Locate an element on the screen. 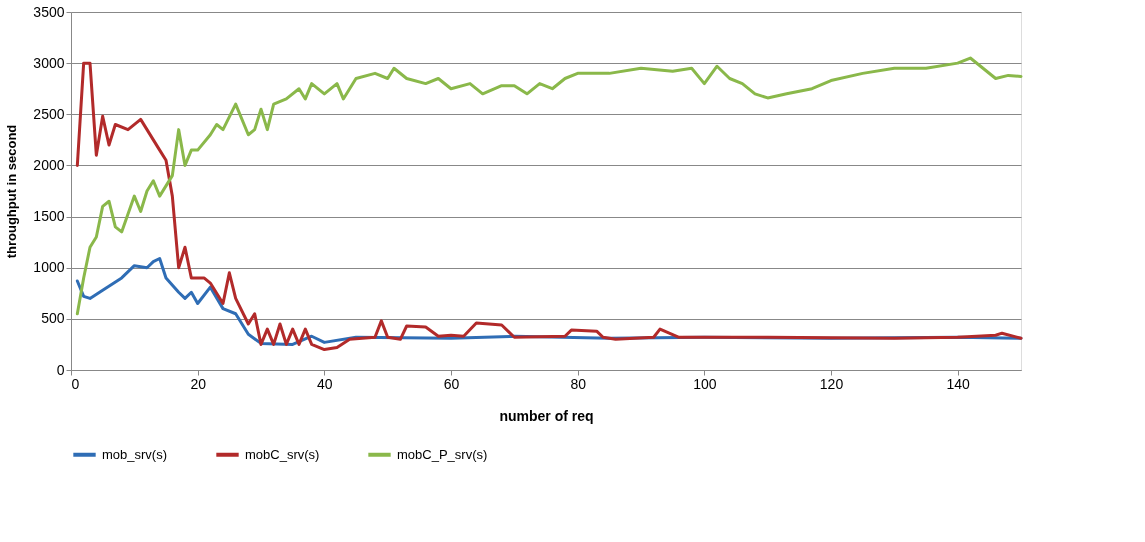 The width and height of the screenshot is (1145, 542). x-tick-label: 40 is located at coordinates (325, 383).